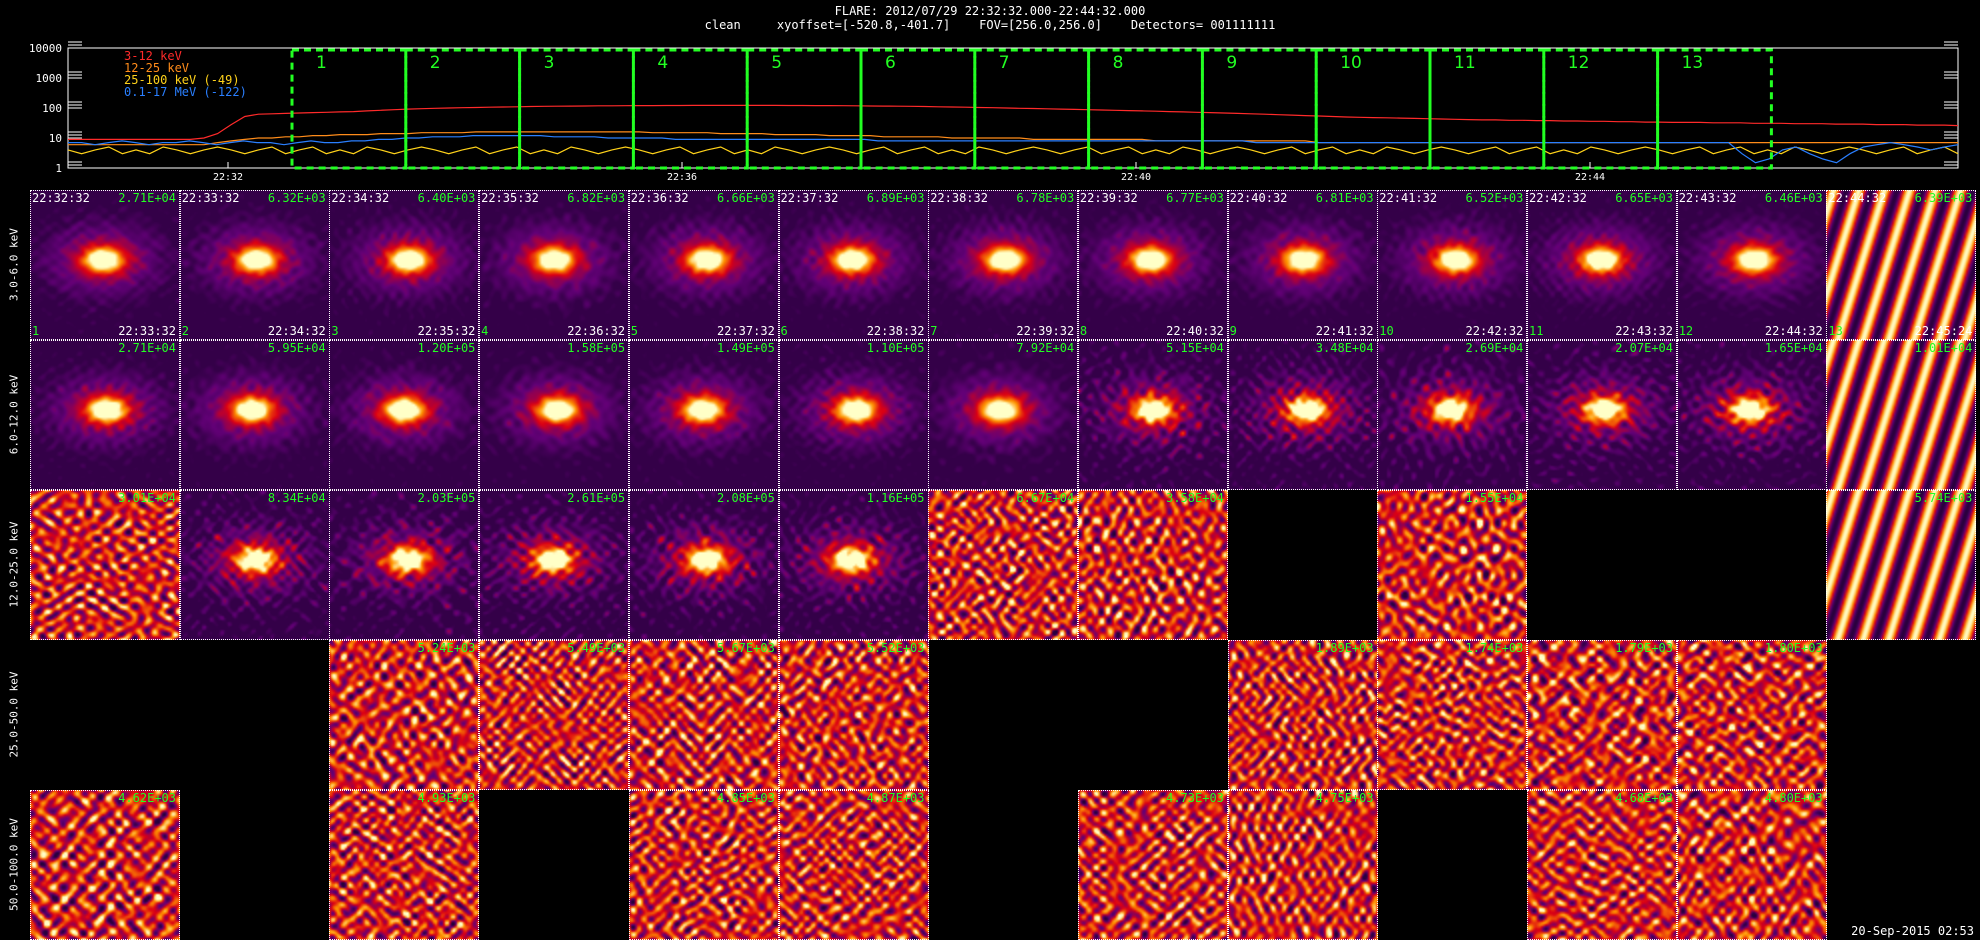 The image size is (1980, 940). What do you see at coordinates (1013, 150) in the screenshot?
I see `series-line` at bounding box center [1013, 150].